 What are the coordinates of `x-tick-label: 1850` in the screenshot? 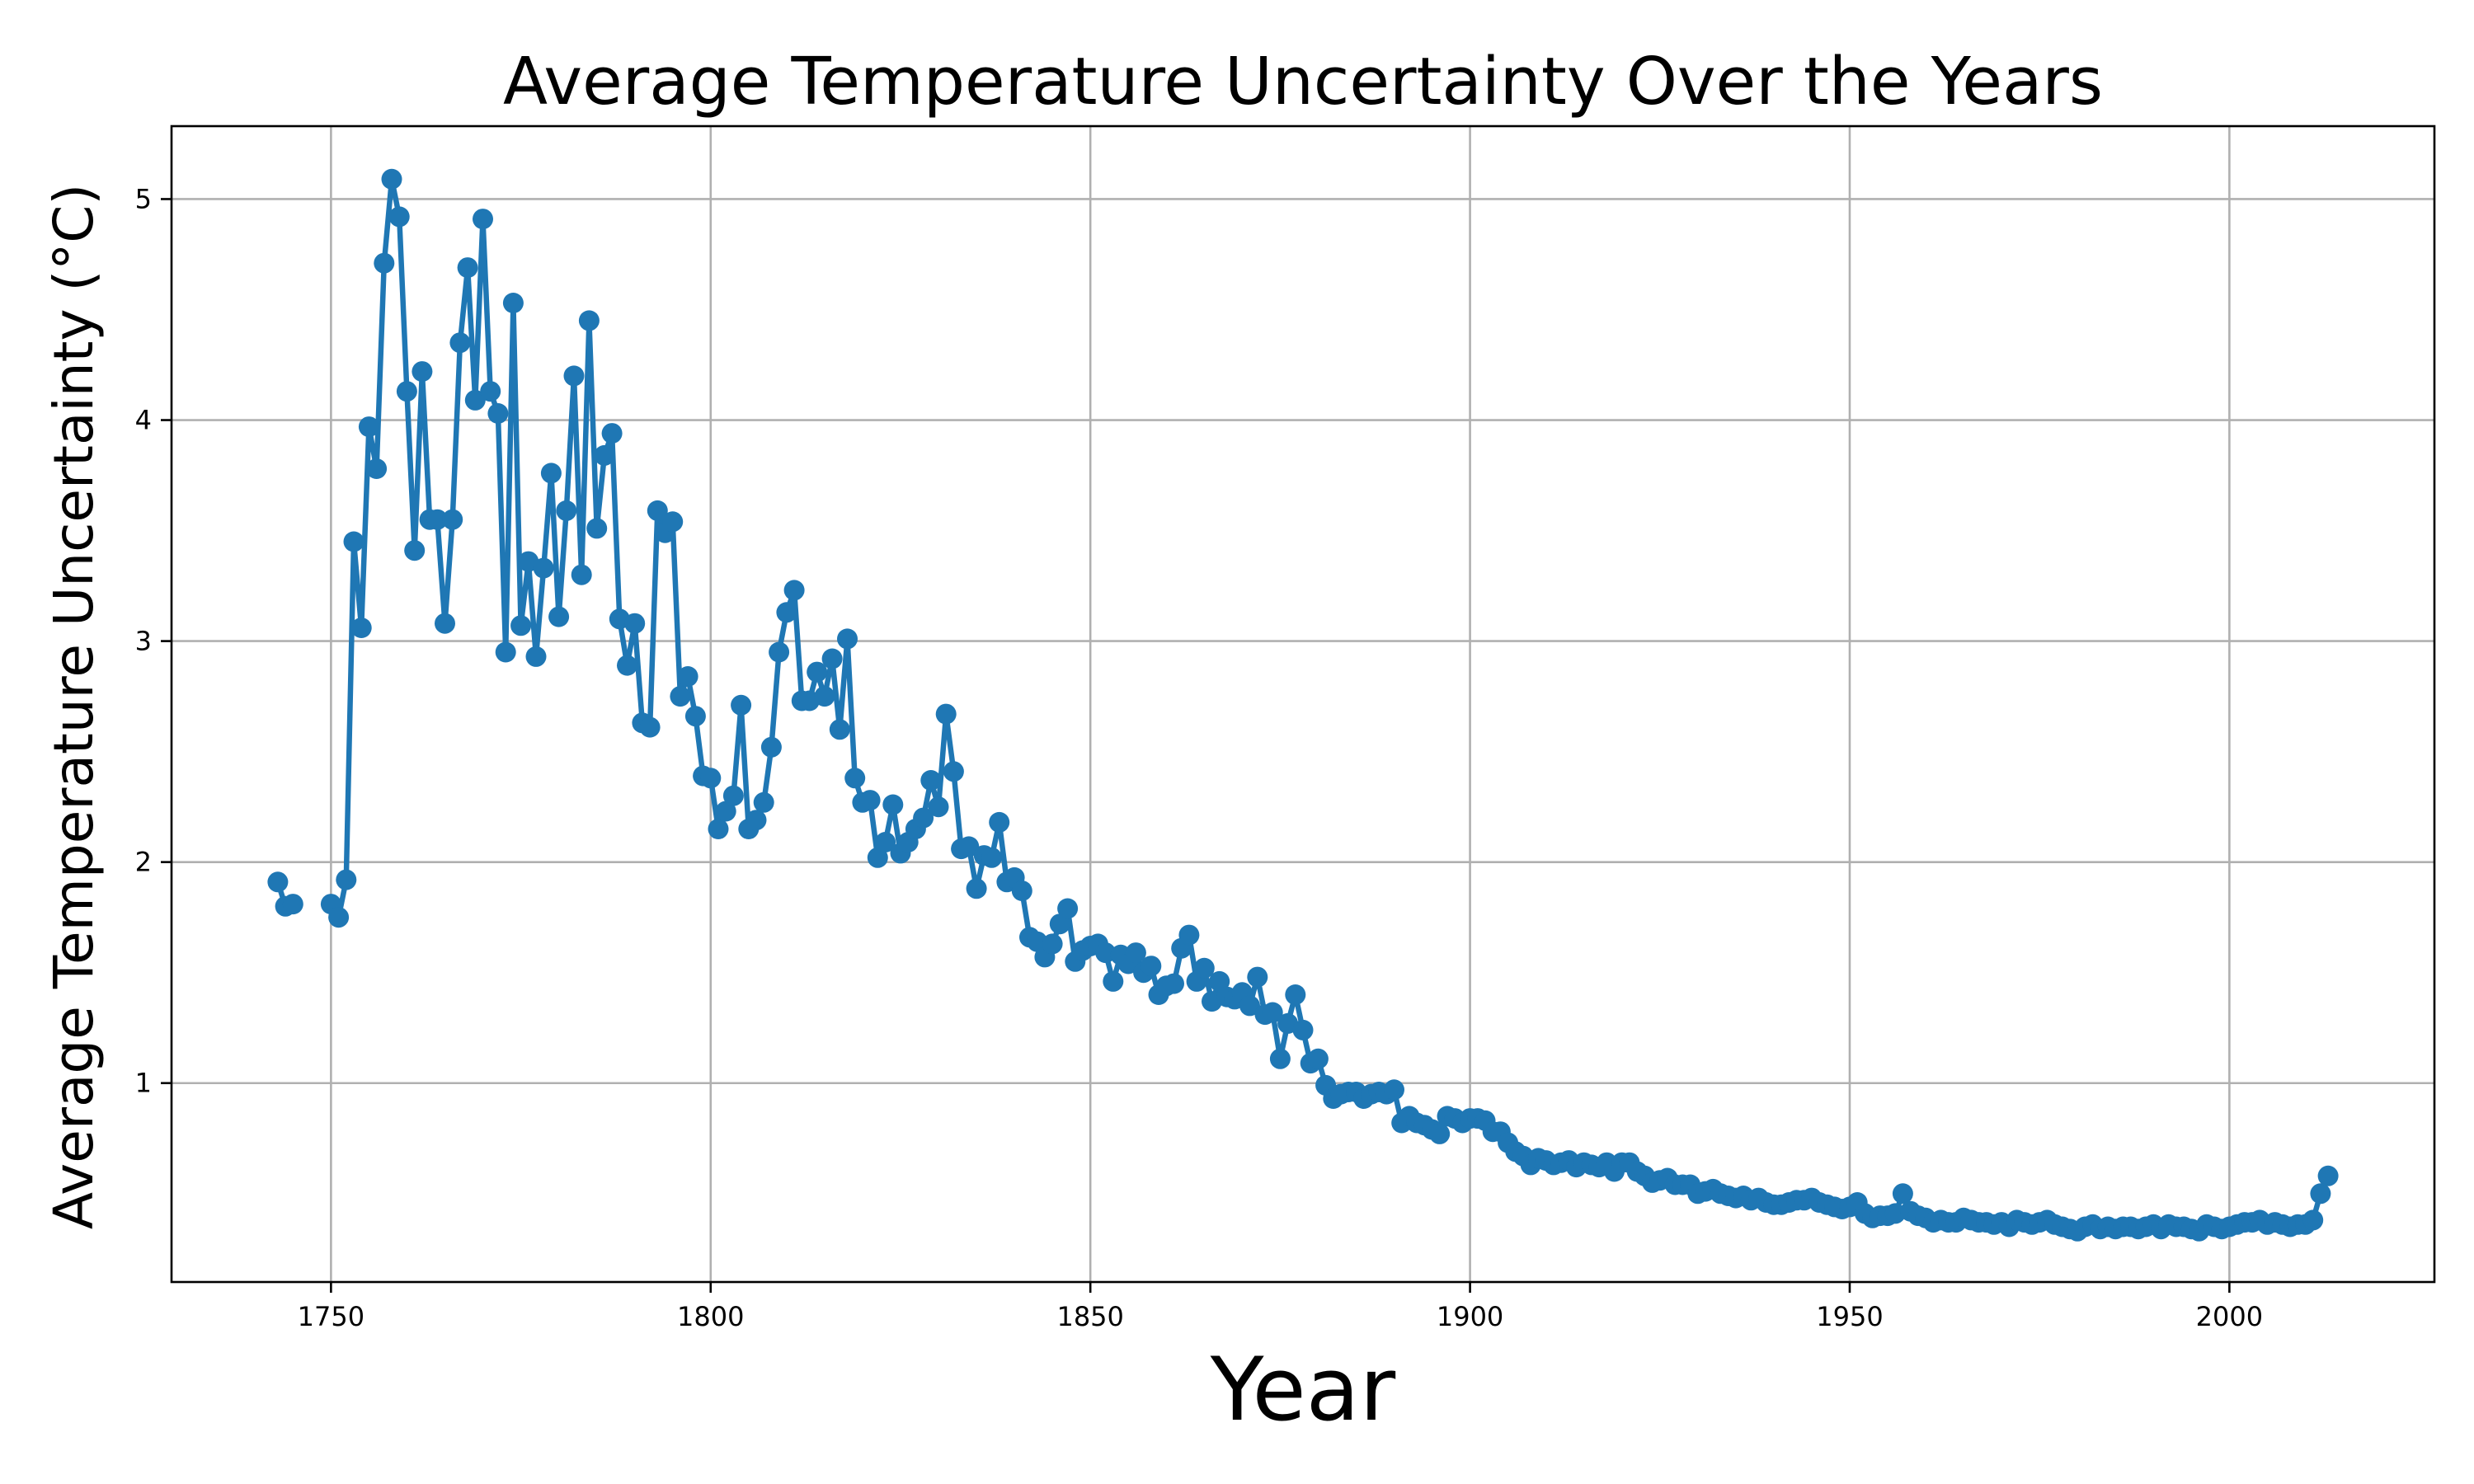 It's located at (1089, 1316).